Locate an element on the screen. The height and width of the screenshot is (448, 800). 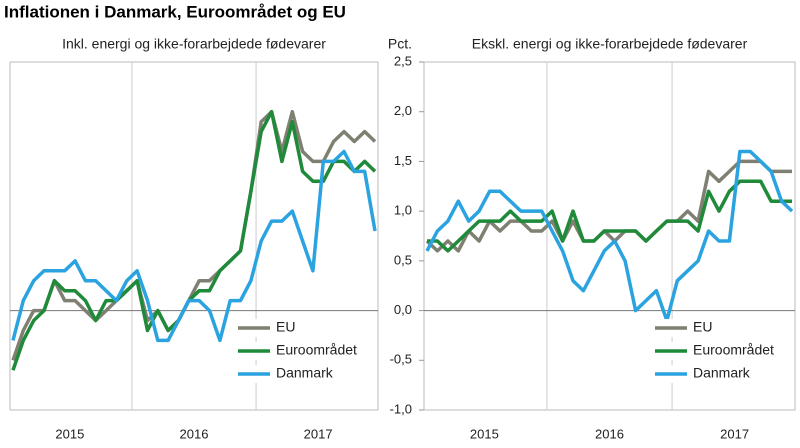
y-tick-label: -1,0 is located at coordinates (401, 408).